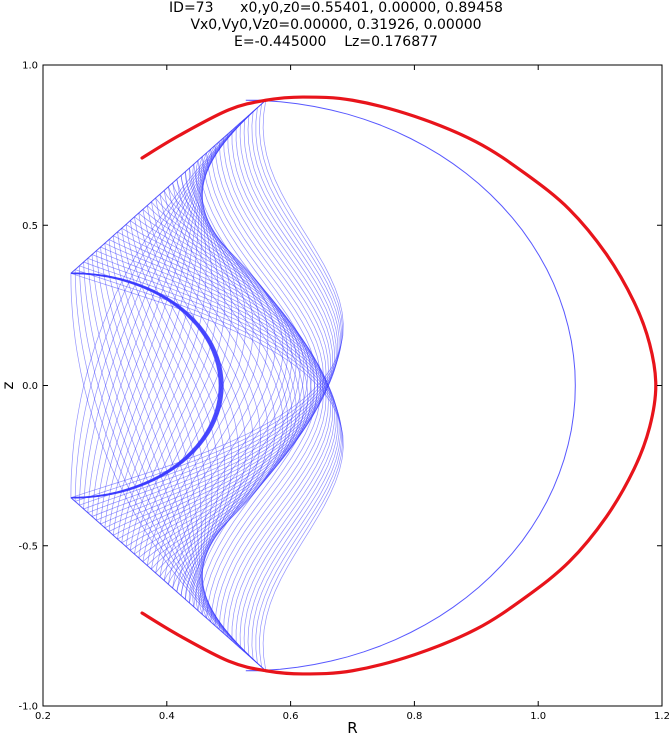  Describe the element at coordinates (30, 386) in the screenshot. I see `y-tick-label: 0.0` at that location.